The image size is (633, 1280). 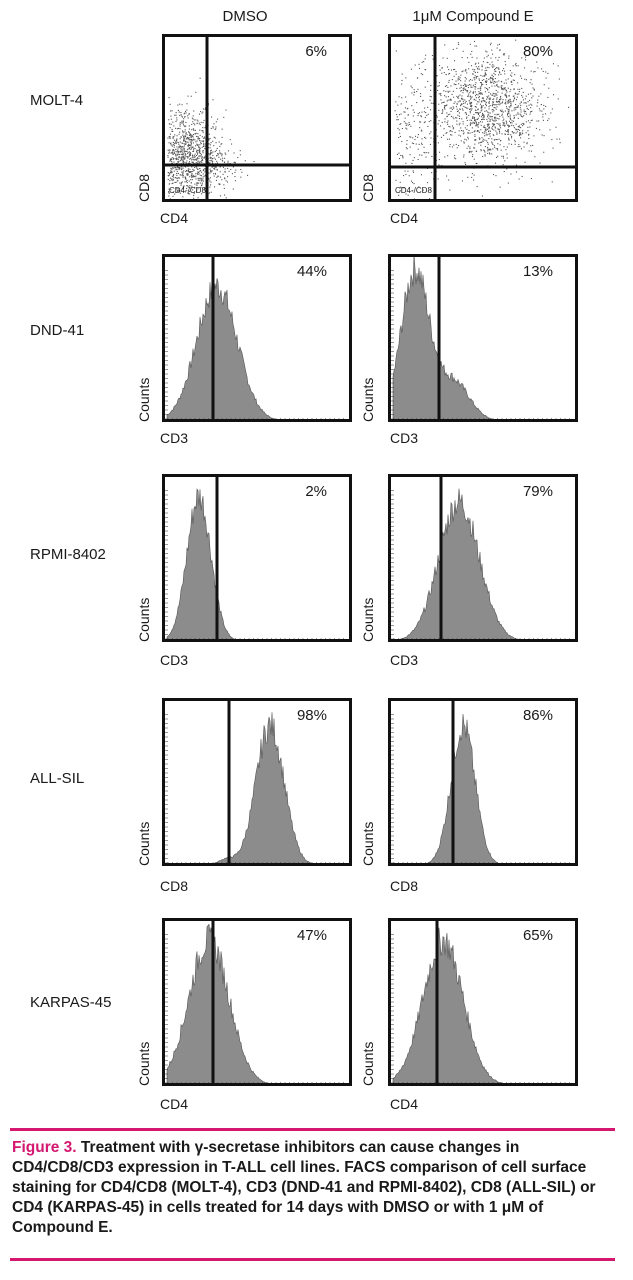 I want to click on panel-rpmi-dmso: 2%, so click(x=257, y=558).